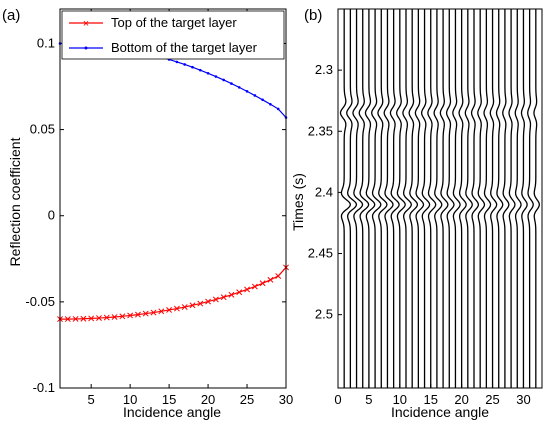  What do you see at coordinates (208, 399) in the screenshot?
I see `panel-a-x-tick-label: 20` at bounding box center [208, 399].